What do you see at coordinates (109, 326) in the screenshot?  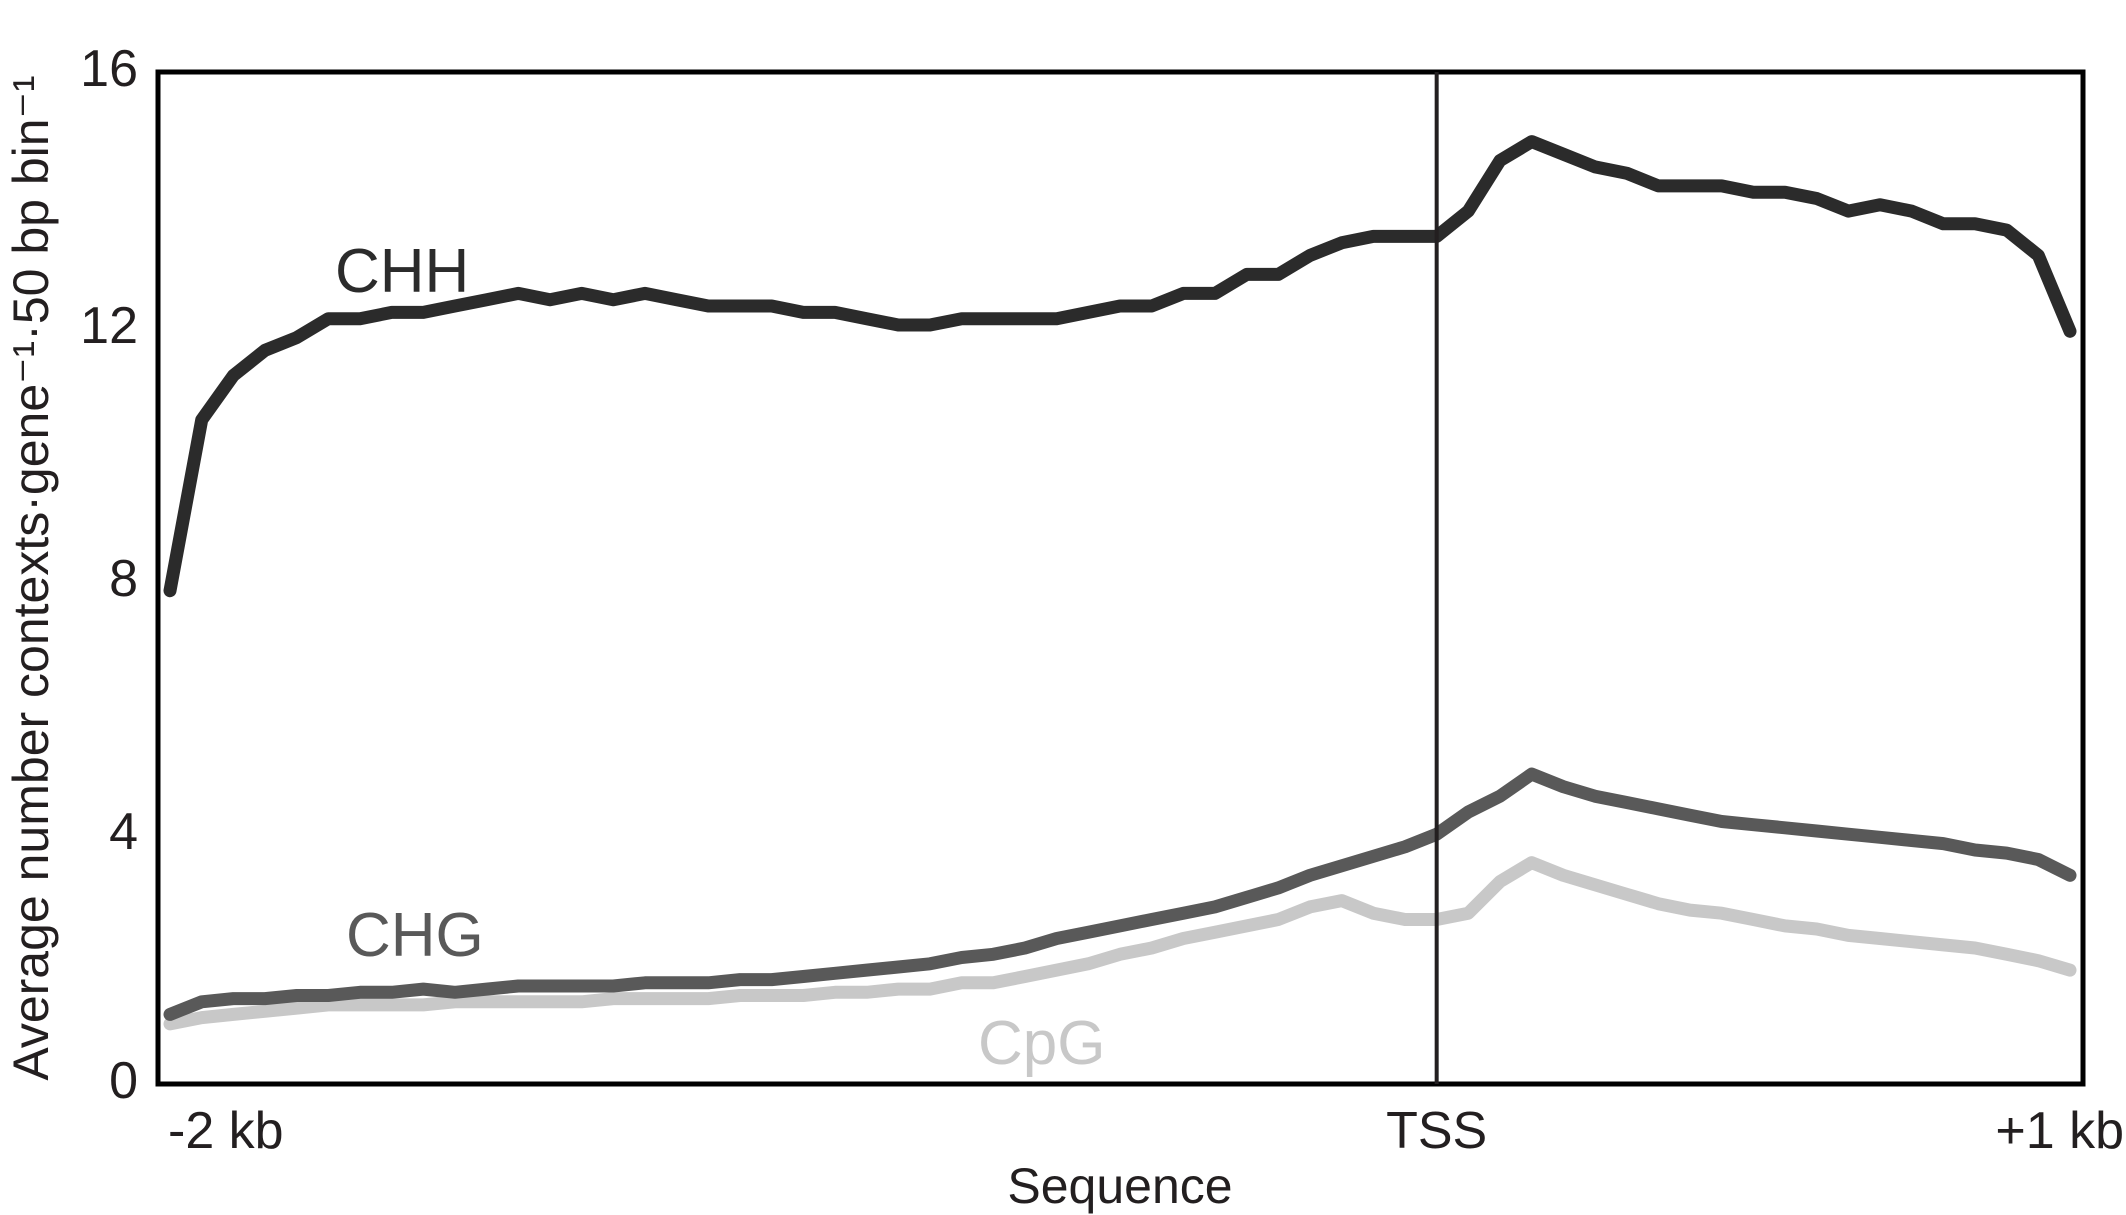 I see `y-tick-label: 12` at bounding box center [109, 326].